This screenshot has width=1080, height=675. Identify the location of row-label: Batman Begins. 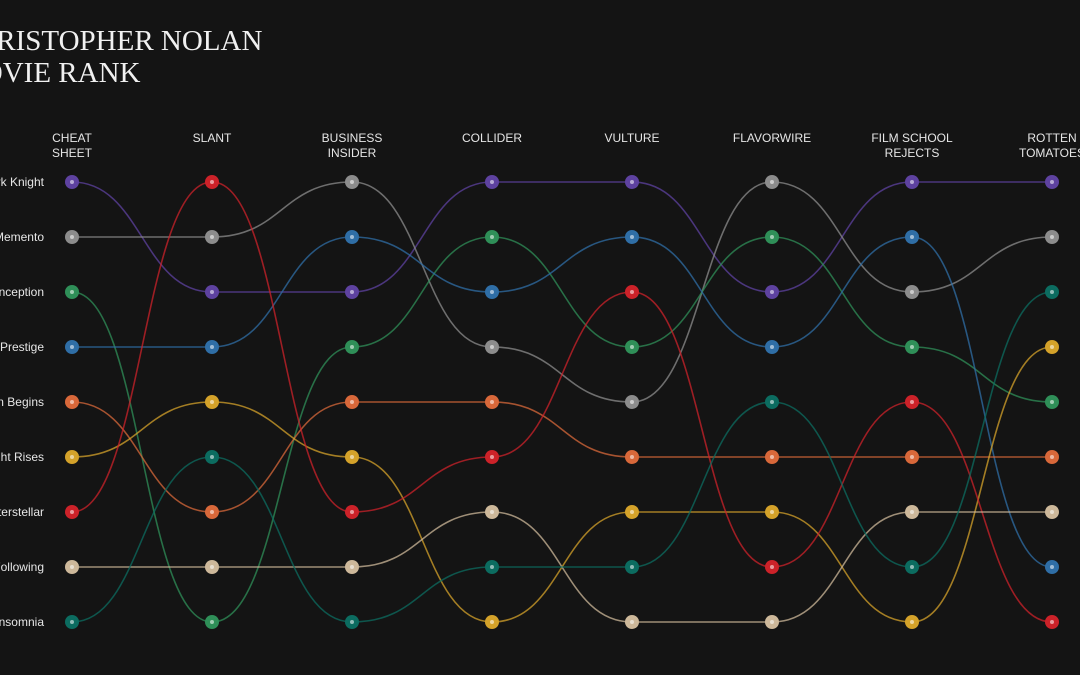
(22, 402).